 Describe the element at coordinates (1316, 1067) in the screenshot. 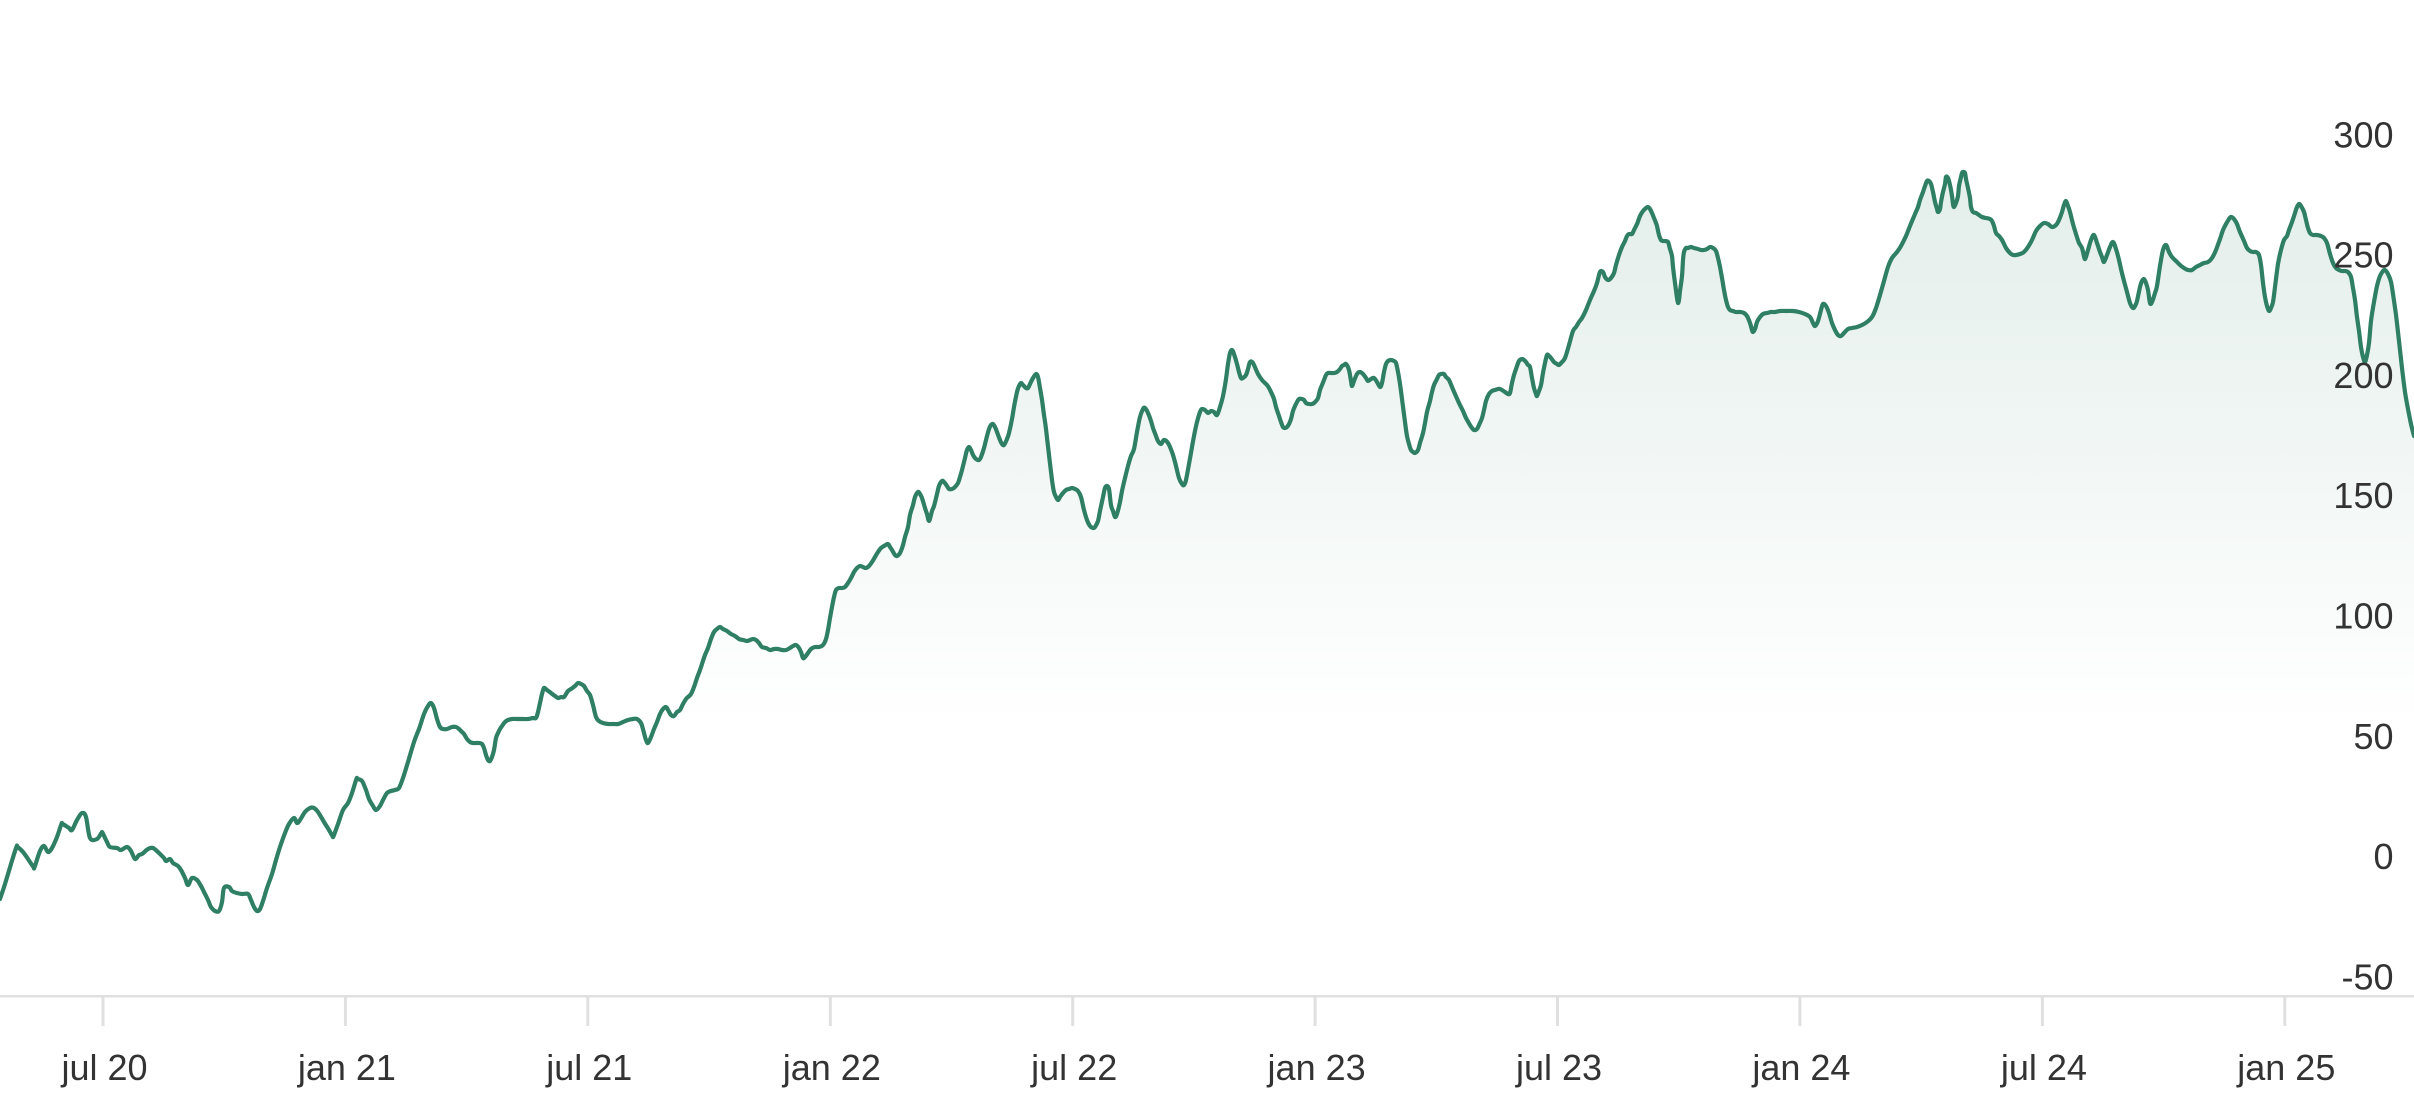

I see `svg-text: jan 23` at that location.